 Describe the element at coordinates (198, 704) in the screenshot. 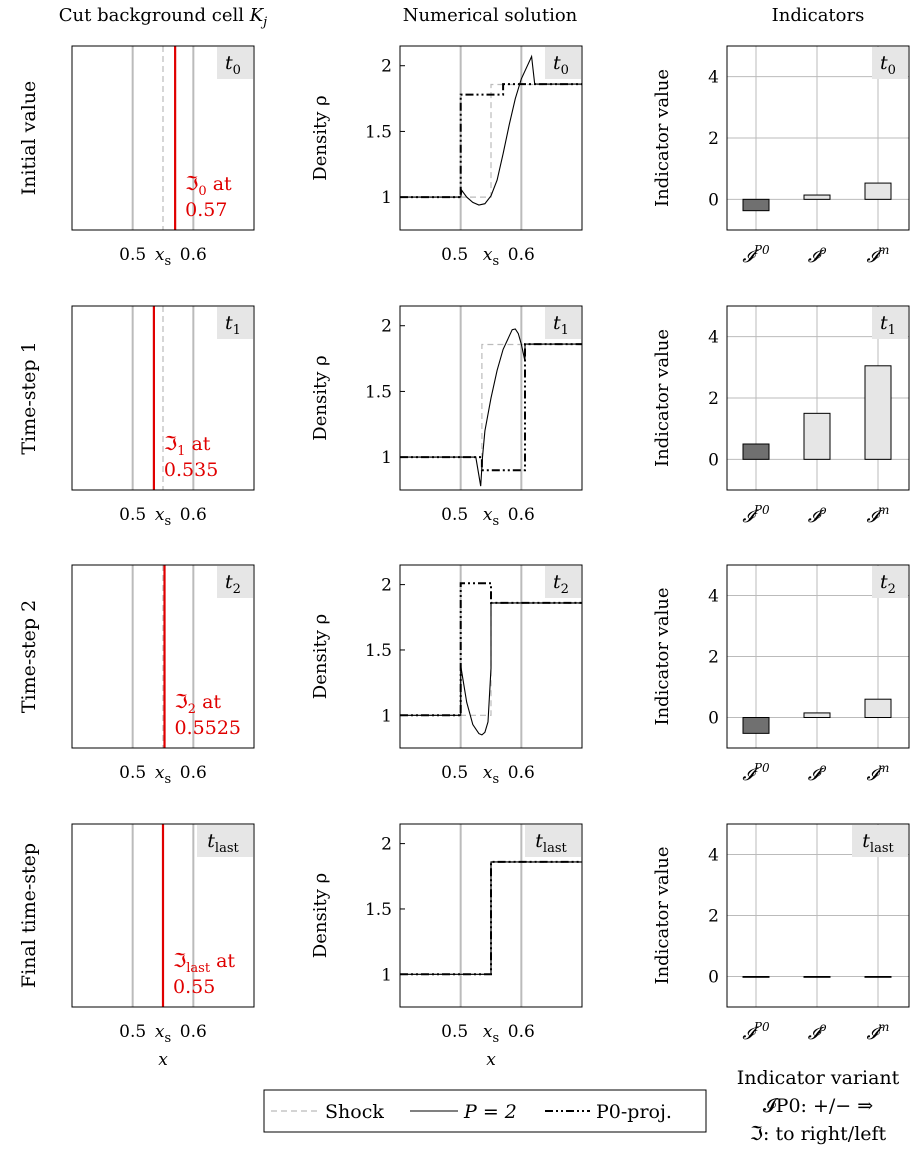

I see `interface-annotation: ℑ2 at` at that location.